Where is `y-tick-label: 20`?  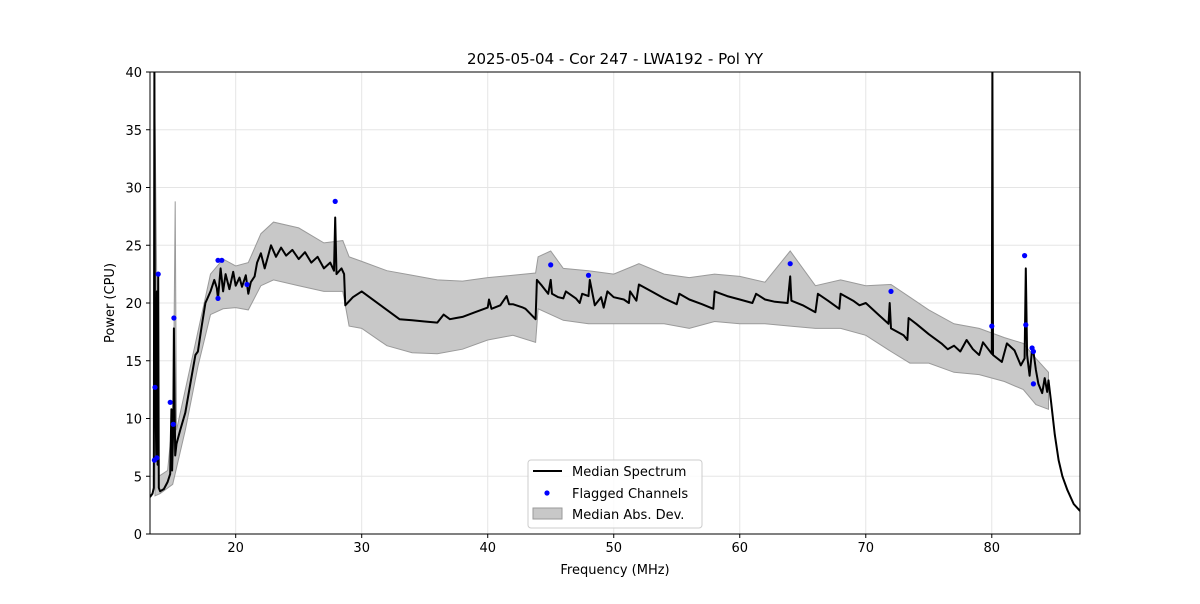 y-tick-label: 20 is located at coordinates (133, 304).